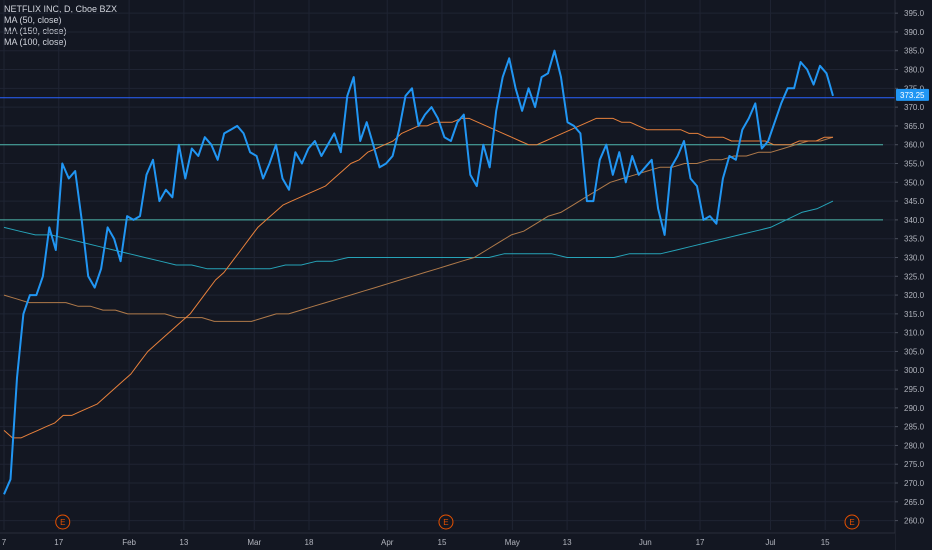 This screenshot has height=550, width=932. Describe the element at coordinates (914, 88) in the screenshot. I see `y-tick-label: 375.0` at that location.